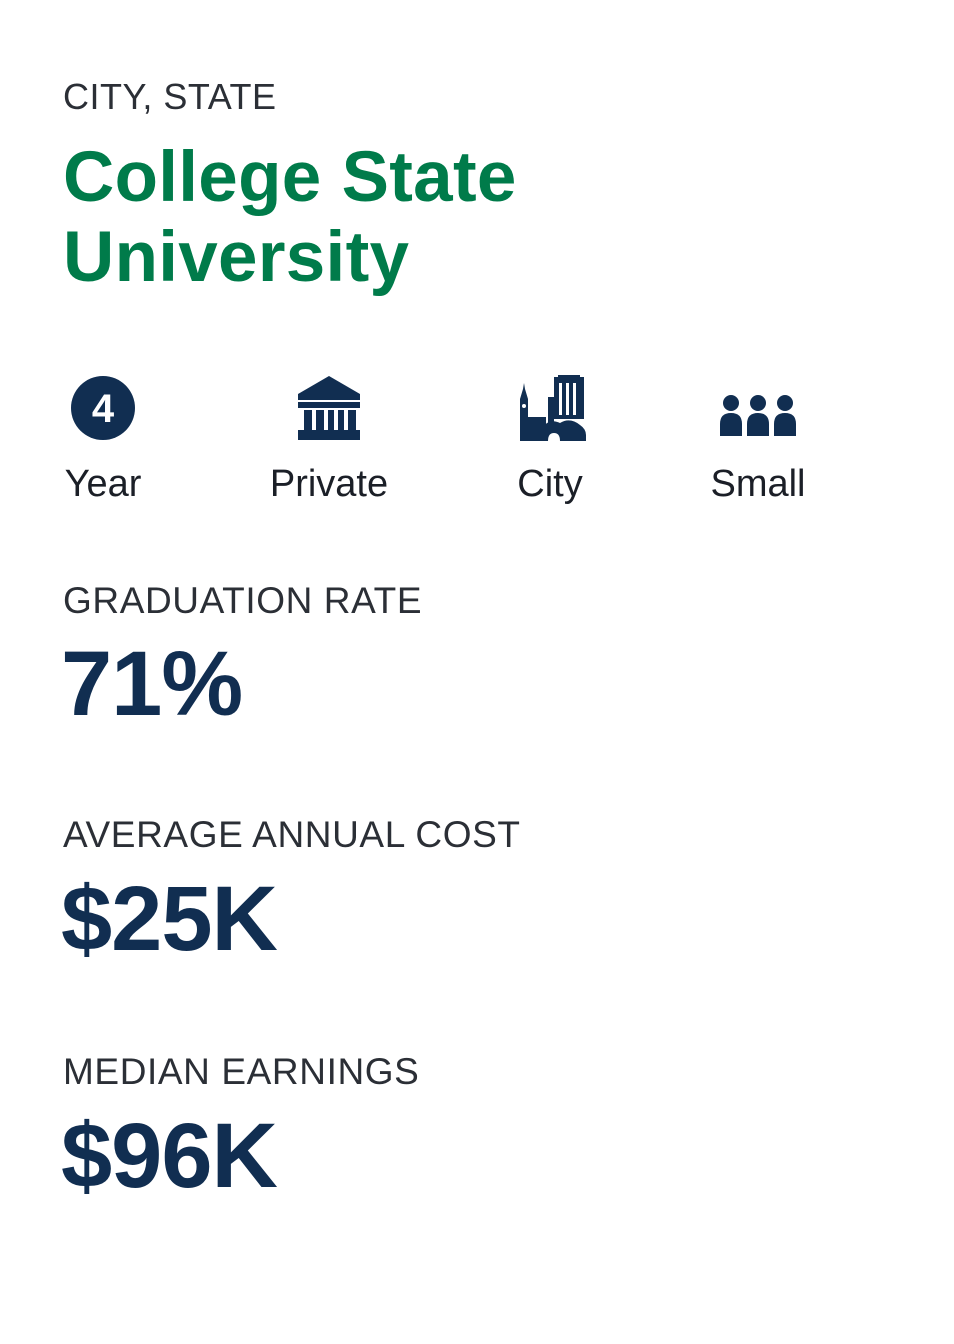 The height and width of the screenshot is (1344, 954). What do you see at coordinates (103, 484) in the screenshot?
I see `feature-year-label: Year` at bounding box center [103, 484].